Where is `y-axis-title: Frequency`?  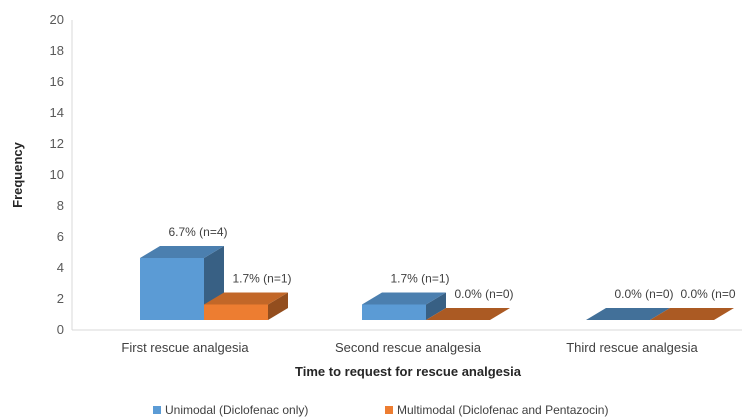 y-axis-title: Frequency is located at coordinates (17, 174).